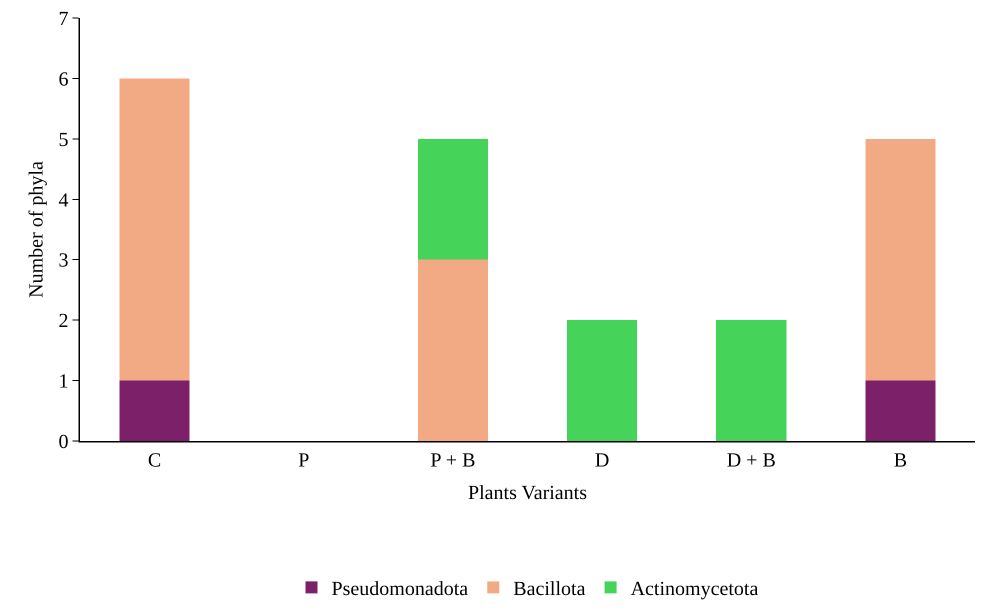 The image size is (981, 613). Describe the element at coordinates (155, 461) in the screenshot. I see `x-tick-label: C` at that location.